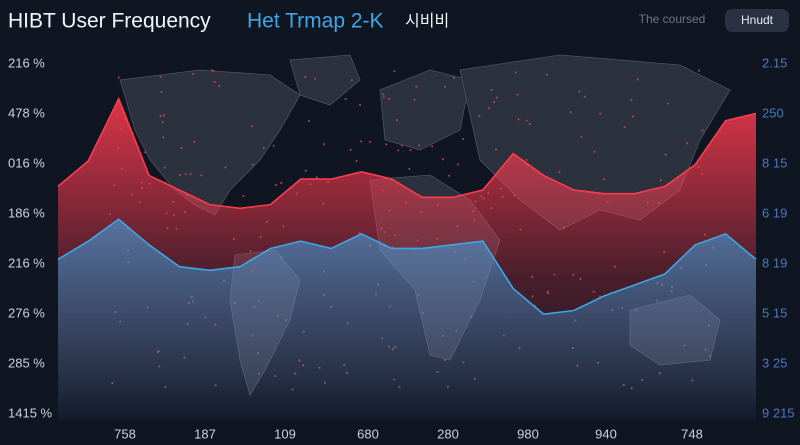  I want to click on subtitle: Het Trmap 2-K, so click(315, 21).